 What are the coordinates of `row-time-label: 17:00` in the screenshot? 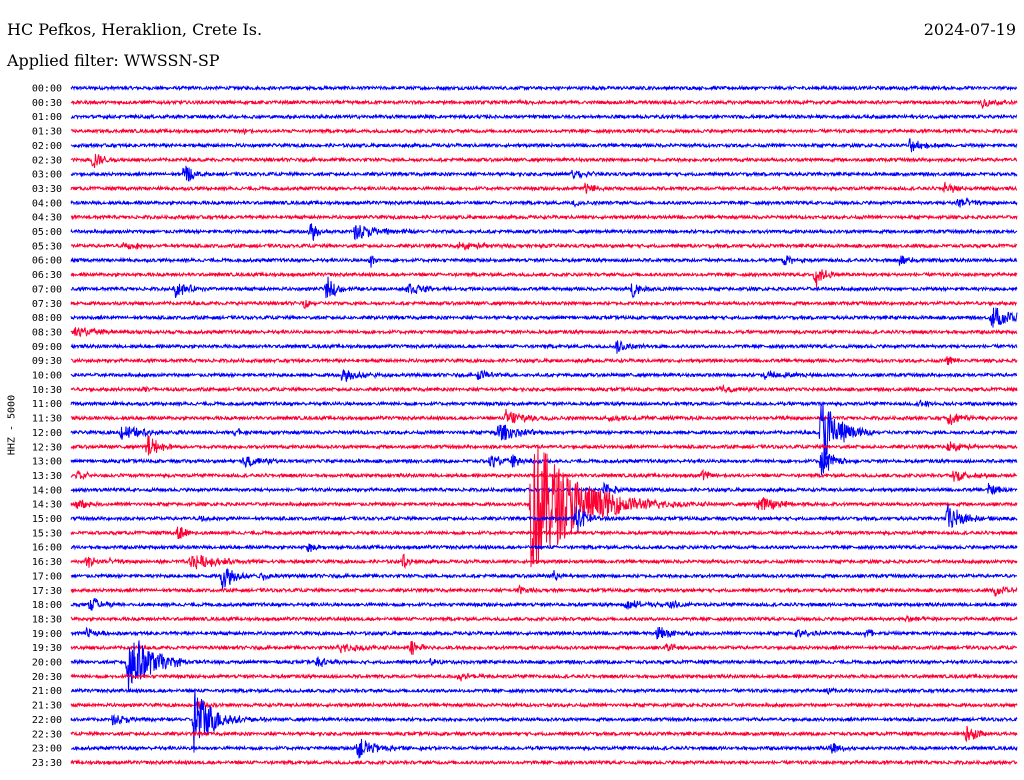 It's located at (47, 576).